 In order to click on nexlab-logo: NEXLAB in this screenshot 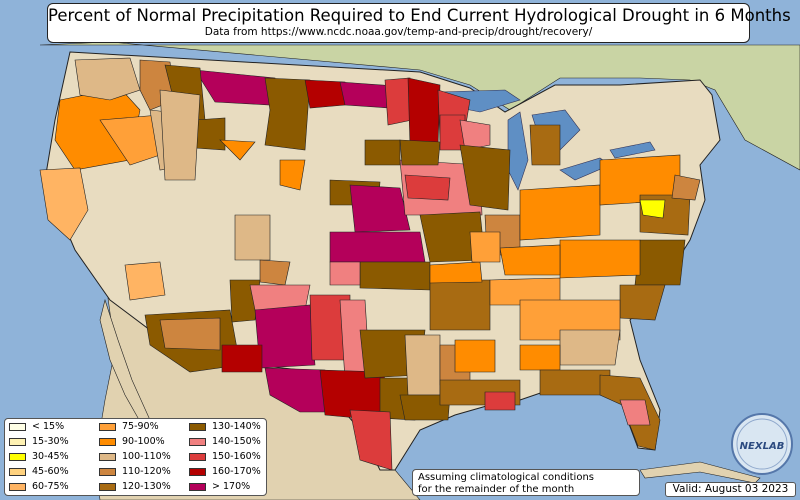, I will do `click(762, 444)`.